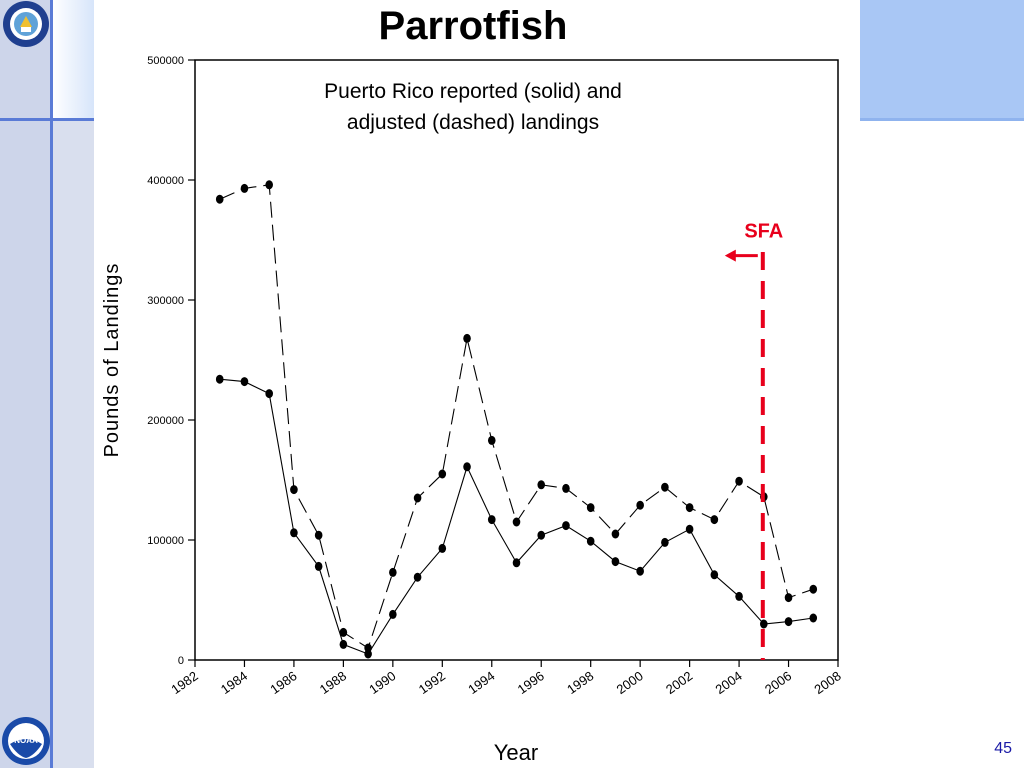 The height and width of the screenshot is (768, 1024). I want to click on chart-title-line-1: Puerto Rico reported (solid) and, so click(473, 91).